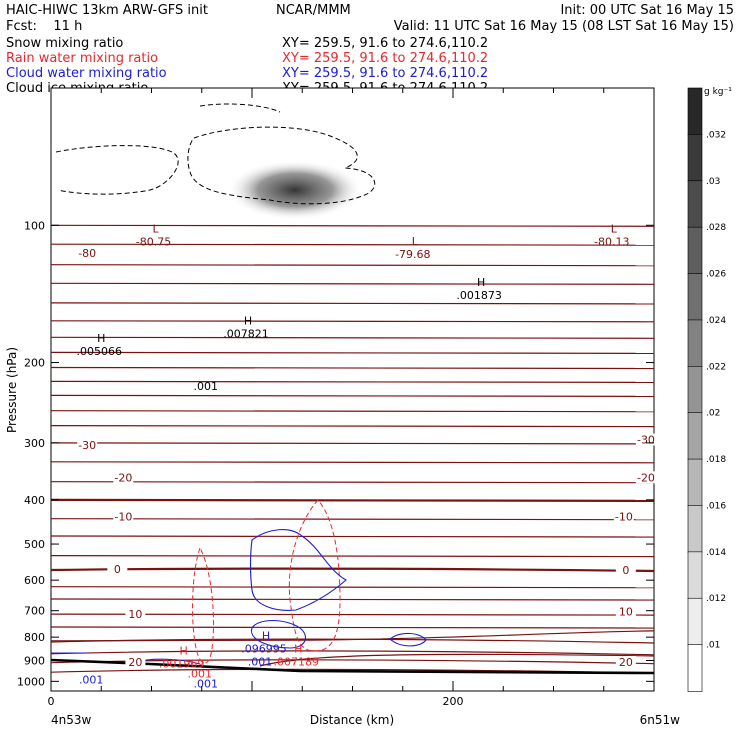 This screenshot has width=740, height=740. Describe the element at coordinates (660, 720) in the screenshot. I see `x-endpoint-right: 6n51w` at that location.